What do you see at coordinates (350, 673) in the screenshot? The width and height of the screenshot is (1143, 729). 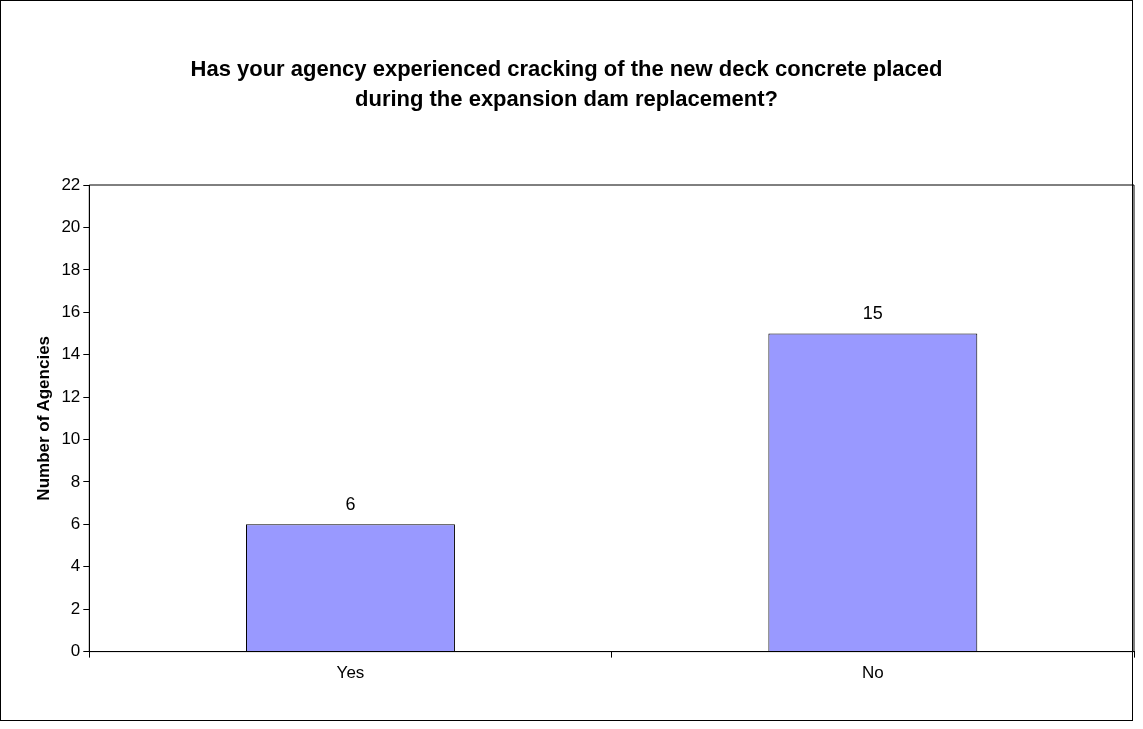 I see `x-tick-label: Yes` at bounding box center [350, 673].